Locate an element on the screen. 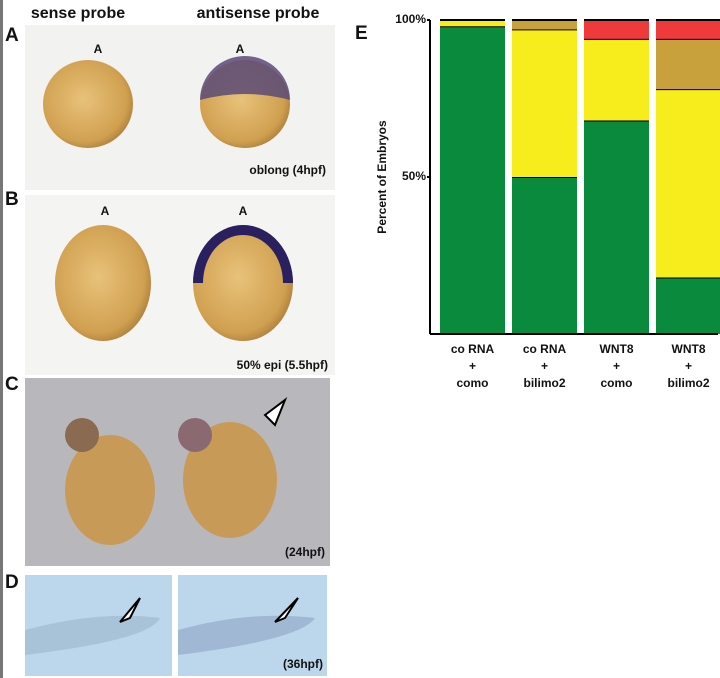  panel-label: E is located at coordinates (361, 33).